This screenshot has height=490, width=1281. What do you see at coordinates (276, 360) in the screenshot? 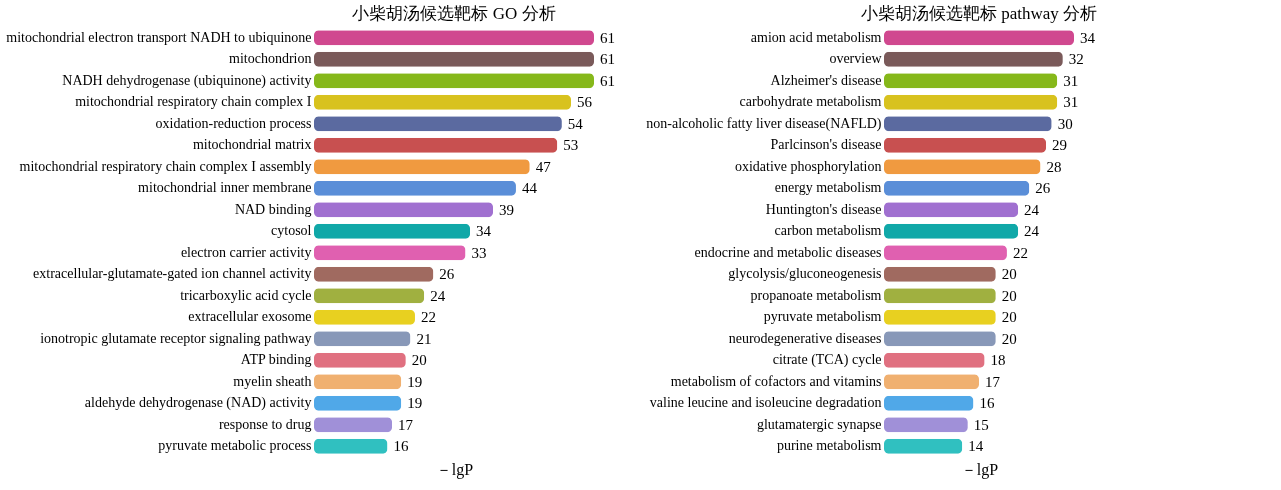
I see `y-tick-label: ATP binding` at bounding box center [276, 360].